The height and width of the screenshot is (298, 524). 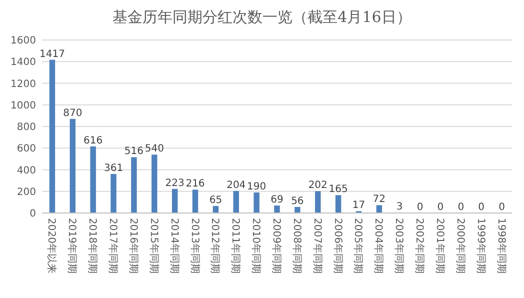 I want to click on x-tick-label: 2006年同期, so click(x=338, y=246).